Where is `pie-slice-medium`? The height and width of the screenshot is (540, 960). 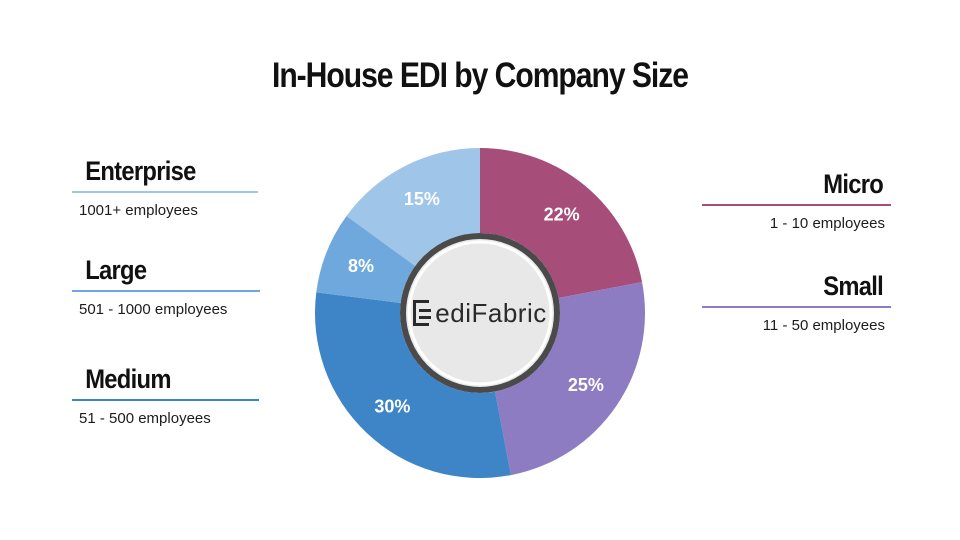
pie-slice-medium is located at coordinates (412, 385).